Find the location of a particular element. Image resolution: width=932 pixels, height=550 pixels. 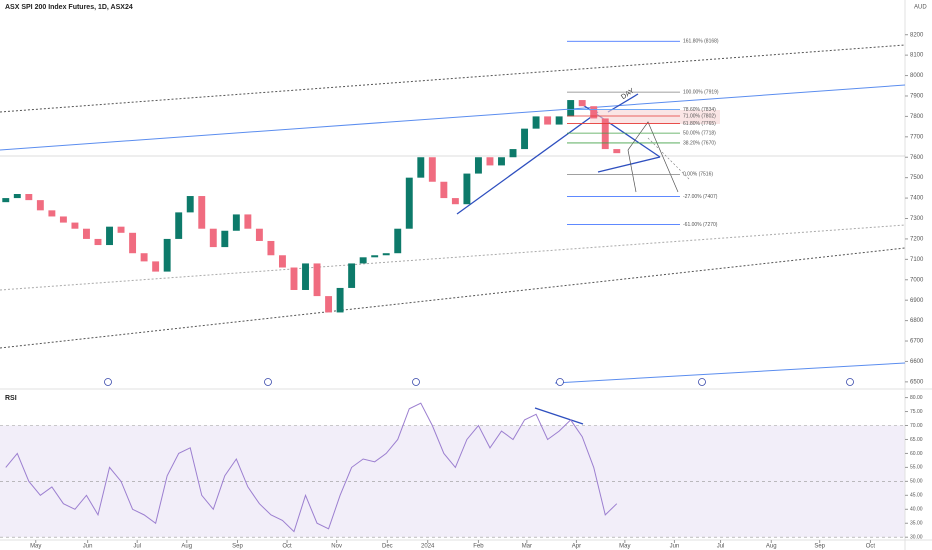

y-tick-label: 35.00 is located at coordinates (916, 524).